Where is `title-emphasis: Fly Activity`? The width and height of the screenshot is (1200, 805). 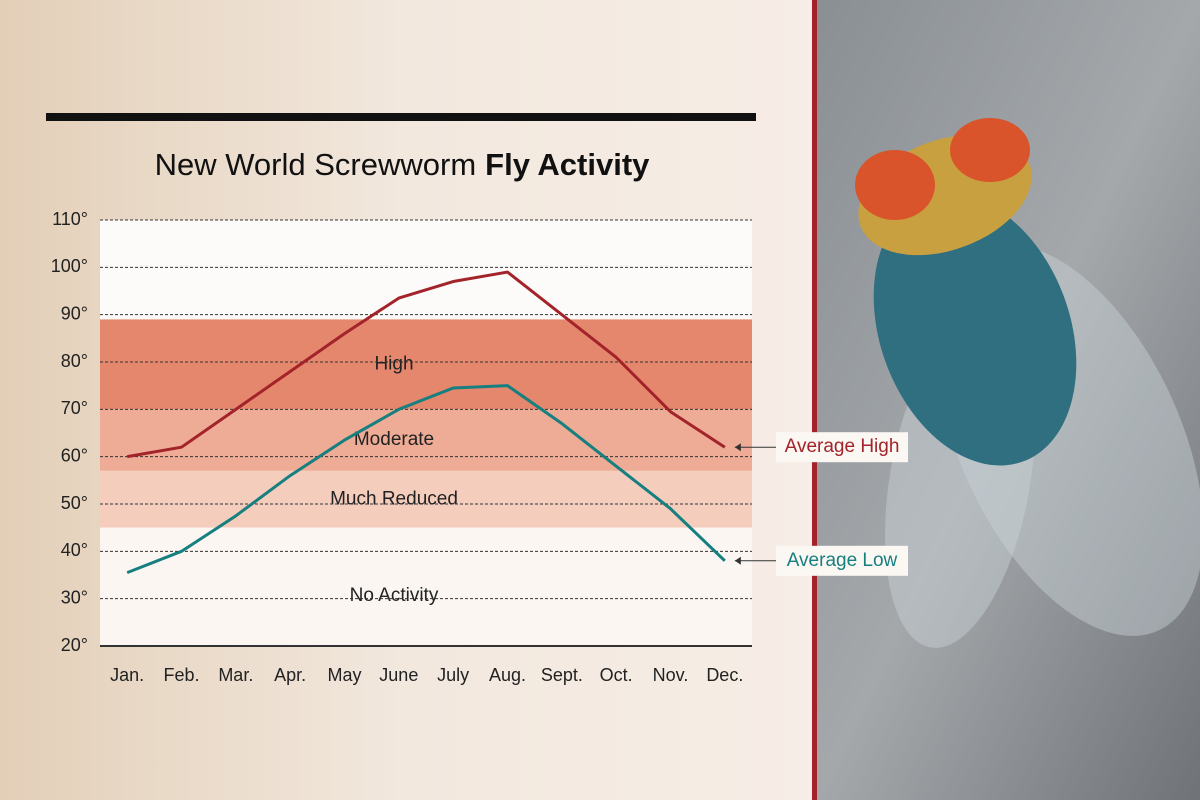
title-emphasis: Fly Activity is located at coordinates (567, 164).